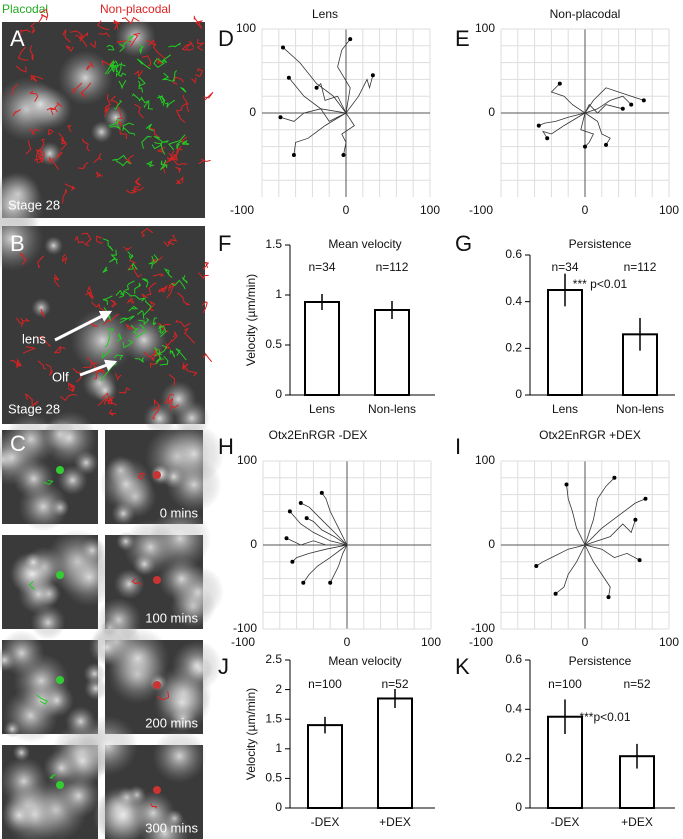  I want to click on y-tick-label: 2, so click(278, 689).